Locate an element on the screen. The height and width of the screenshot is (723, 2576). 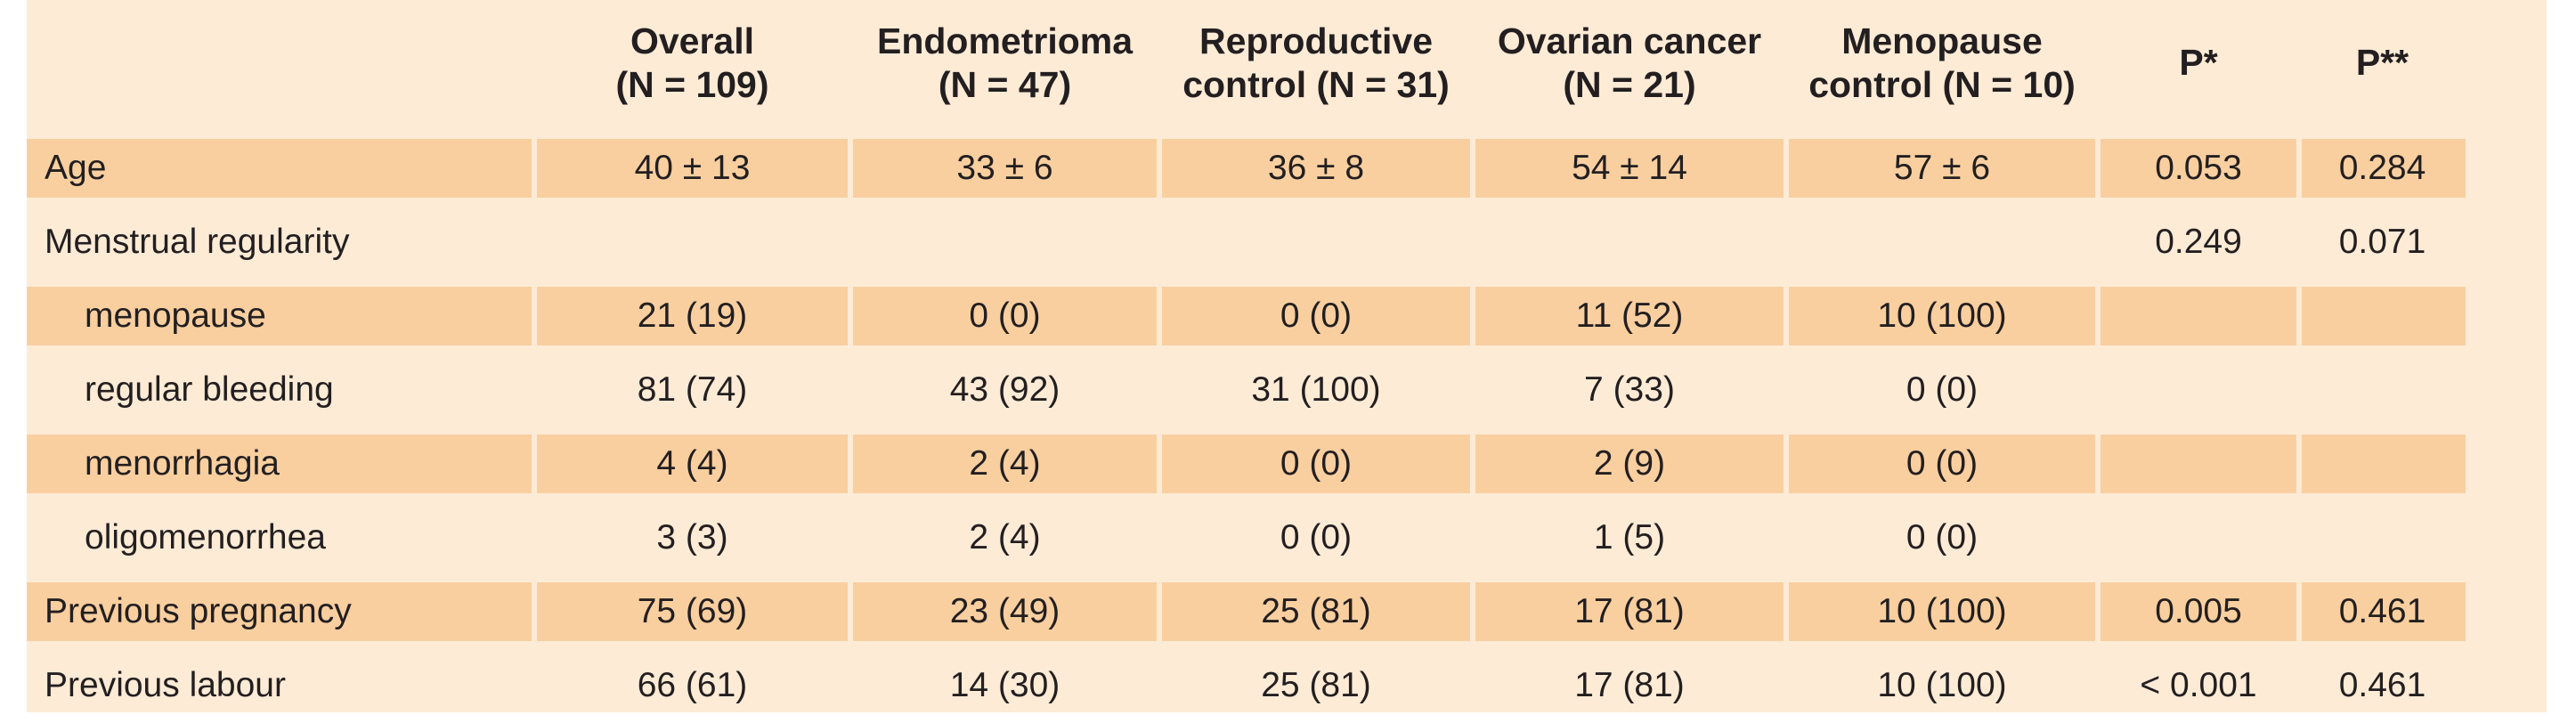
table-cell: 2 (9) is located at coordinates (1629, 463).